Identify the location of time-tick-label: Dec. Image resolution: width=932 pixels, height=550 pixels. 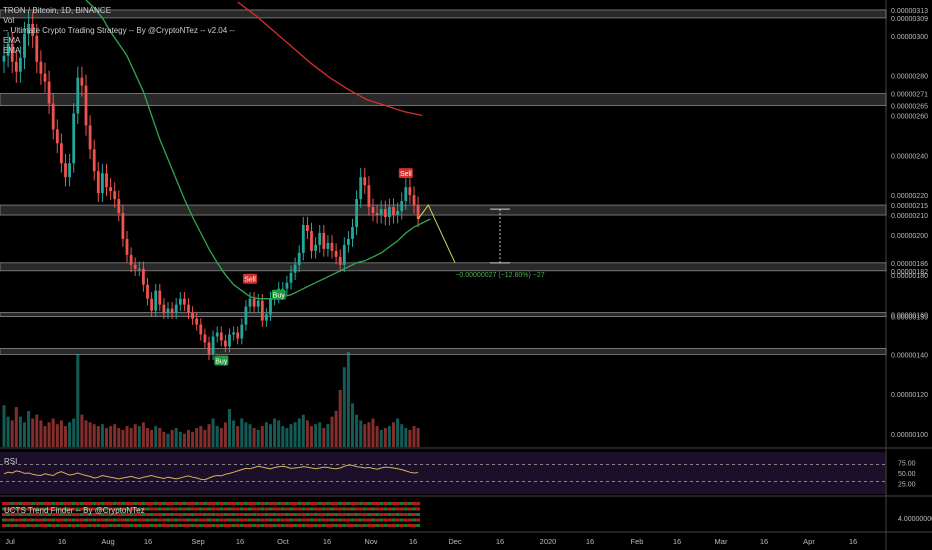
(455, 541).